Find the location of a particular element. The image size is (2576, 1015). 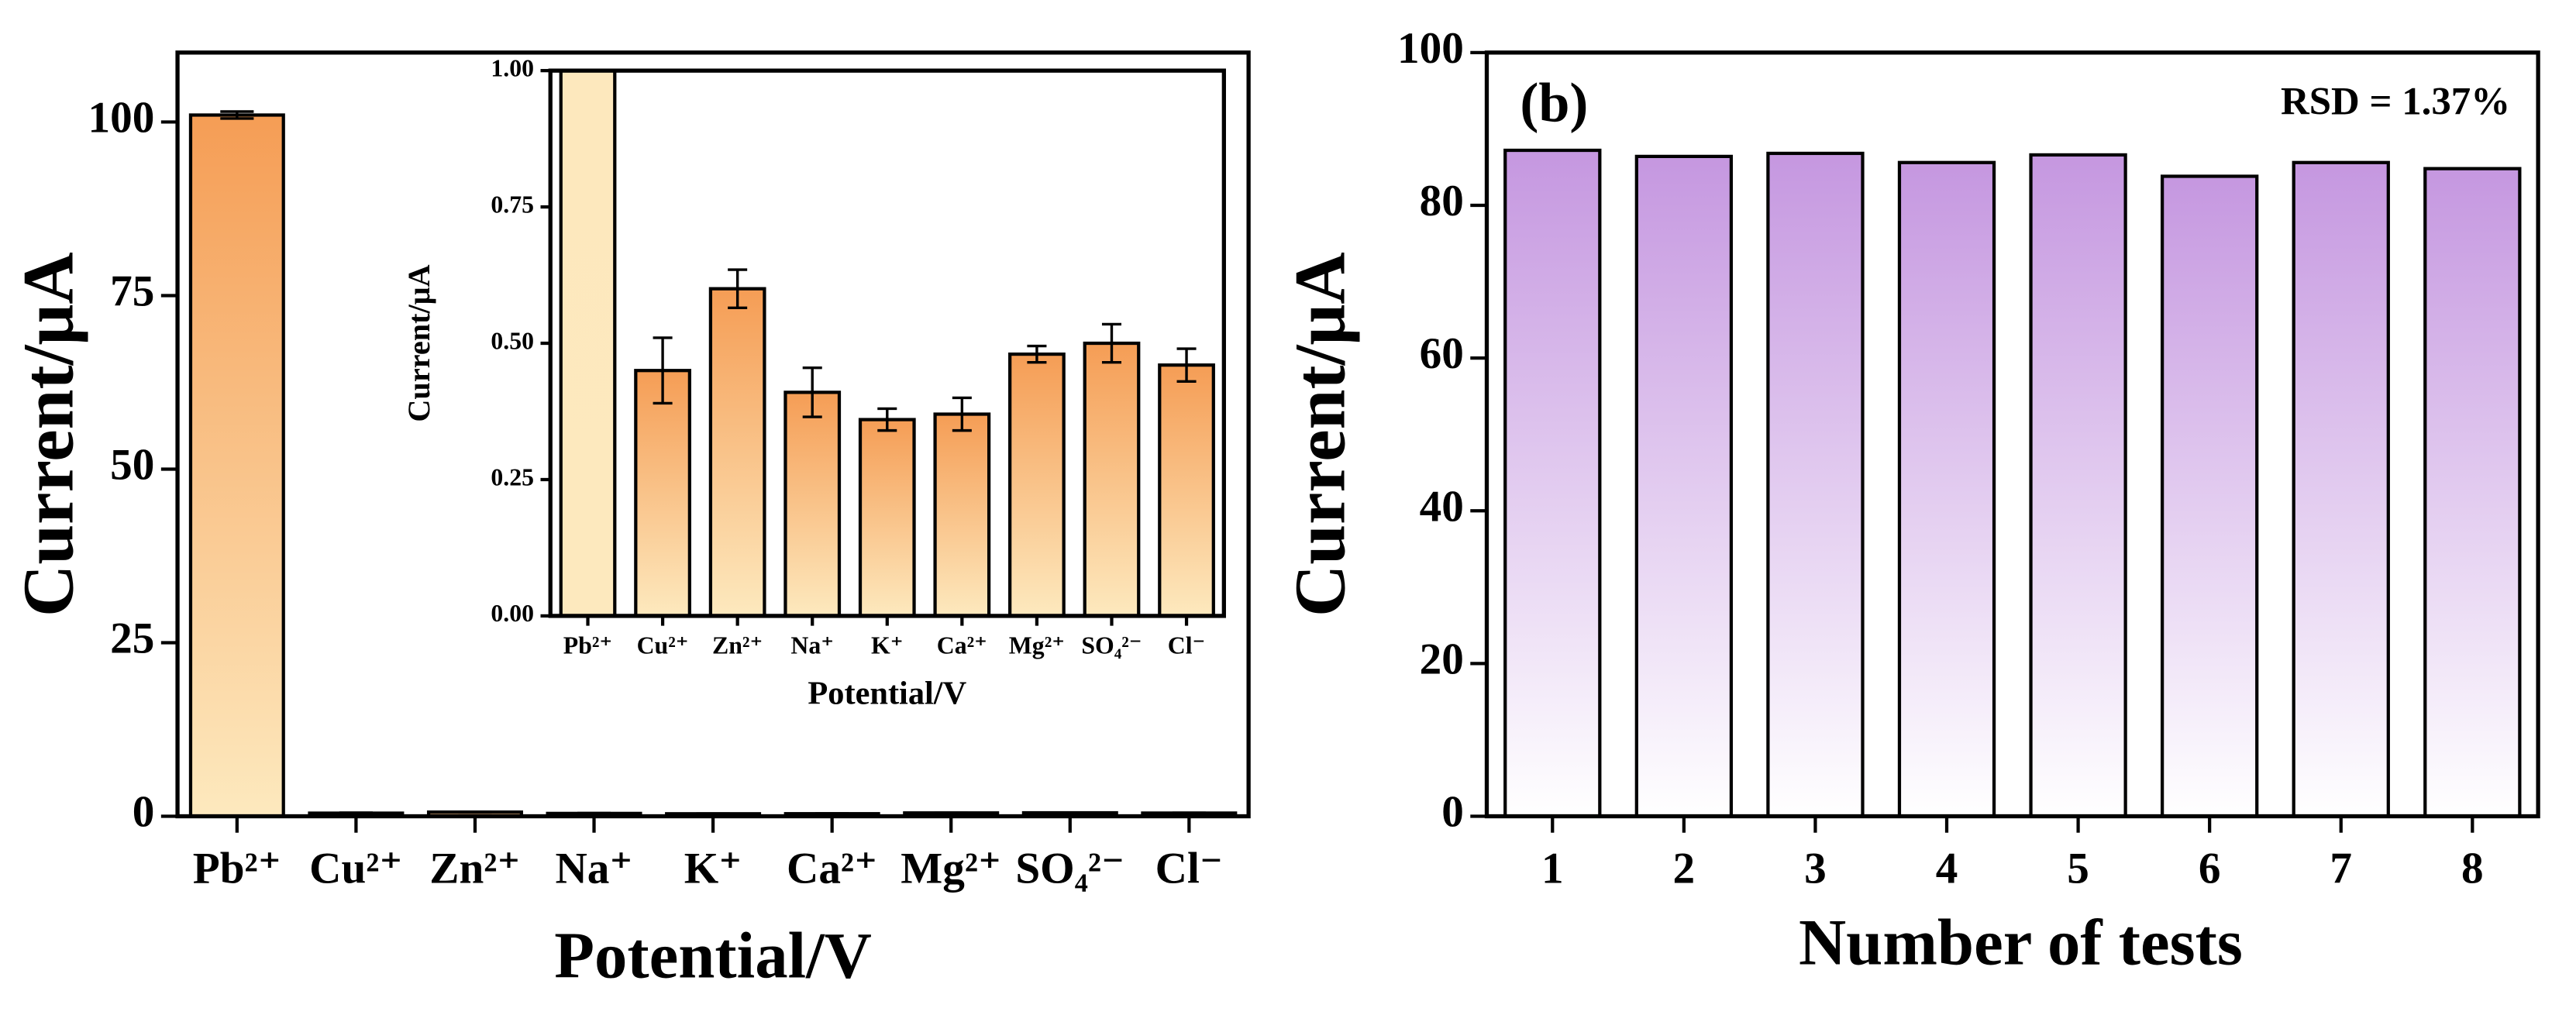

y-tick-label: 0.00 is located at coordinates (512, 613).